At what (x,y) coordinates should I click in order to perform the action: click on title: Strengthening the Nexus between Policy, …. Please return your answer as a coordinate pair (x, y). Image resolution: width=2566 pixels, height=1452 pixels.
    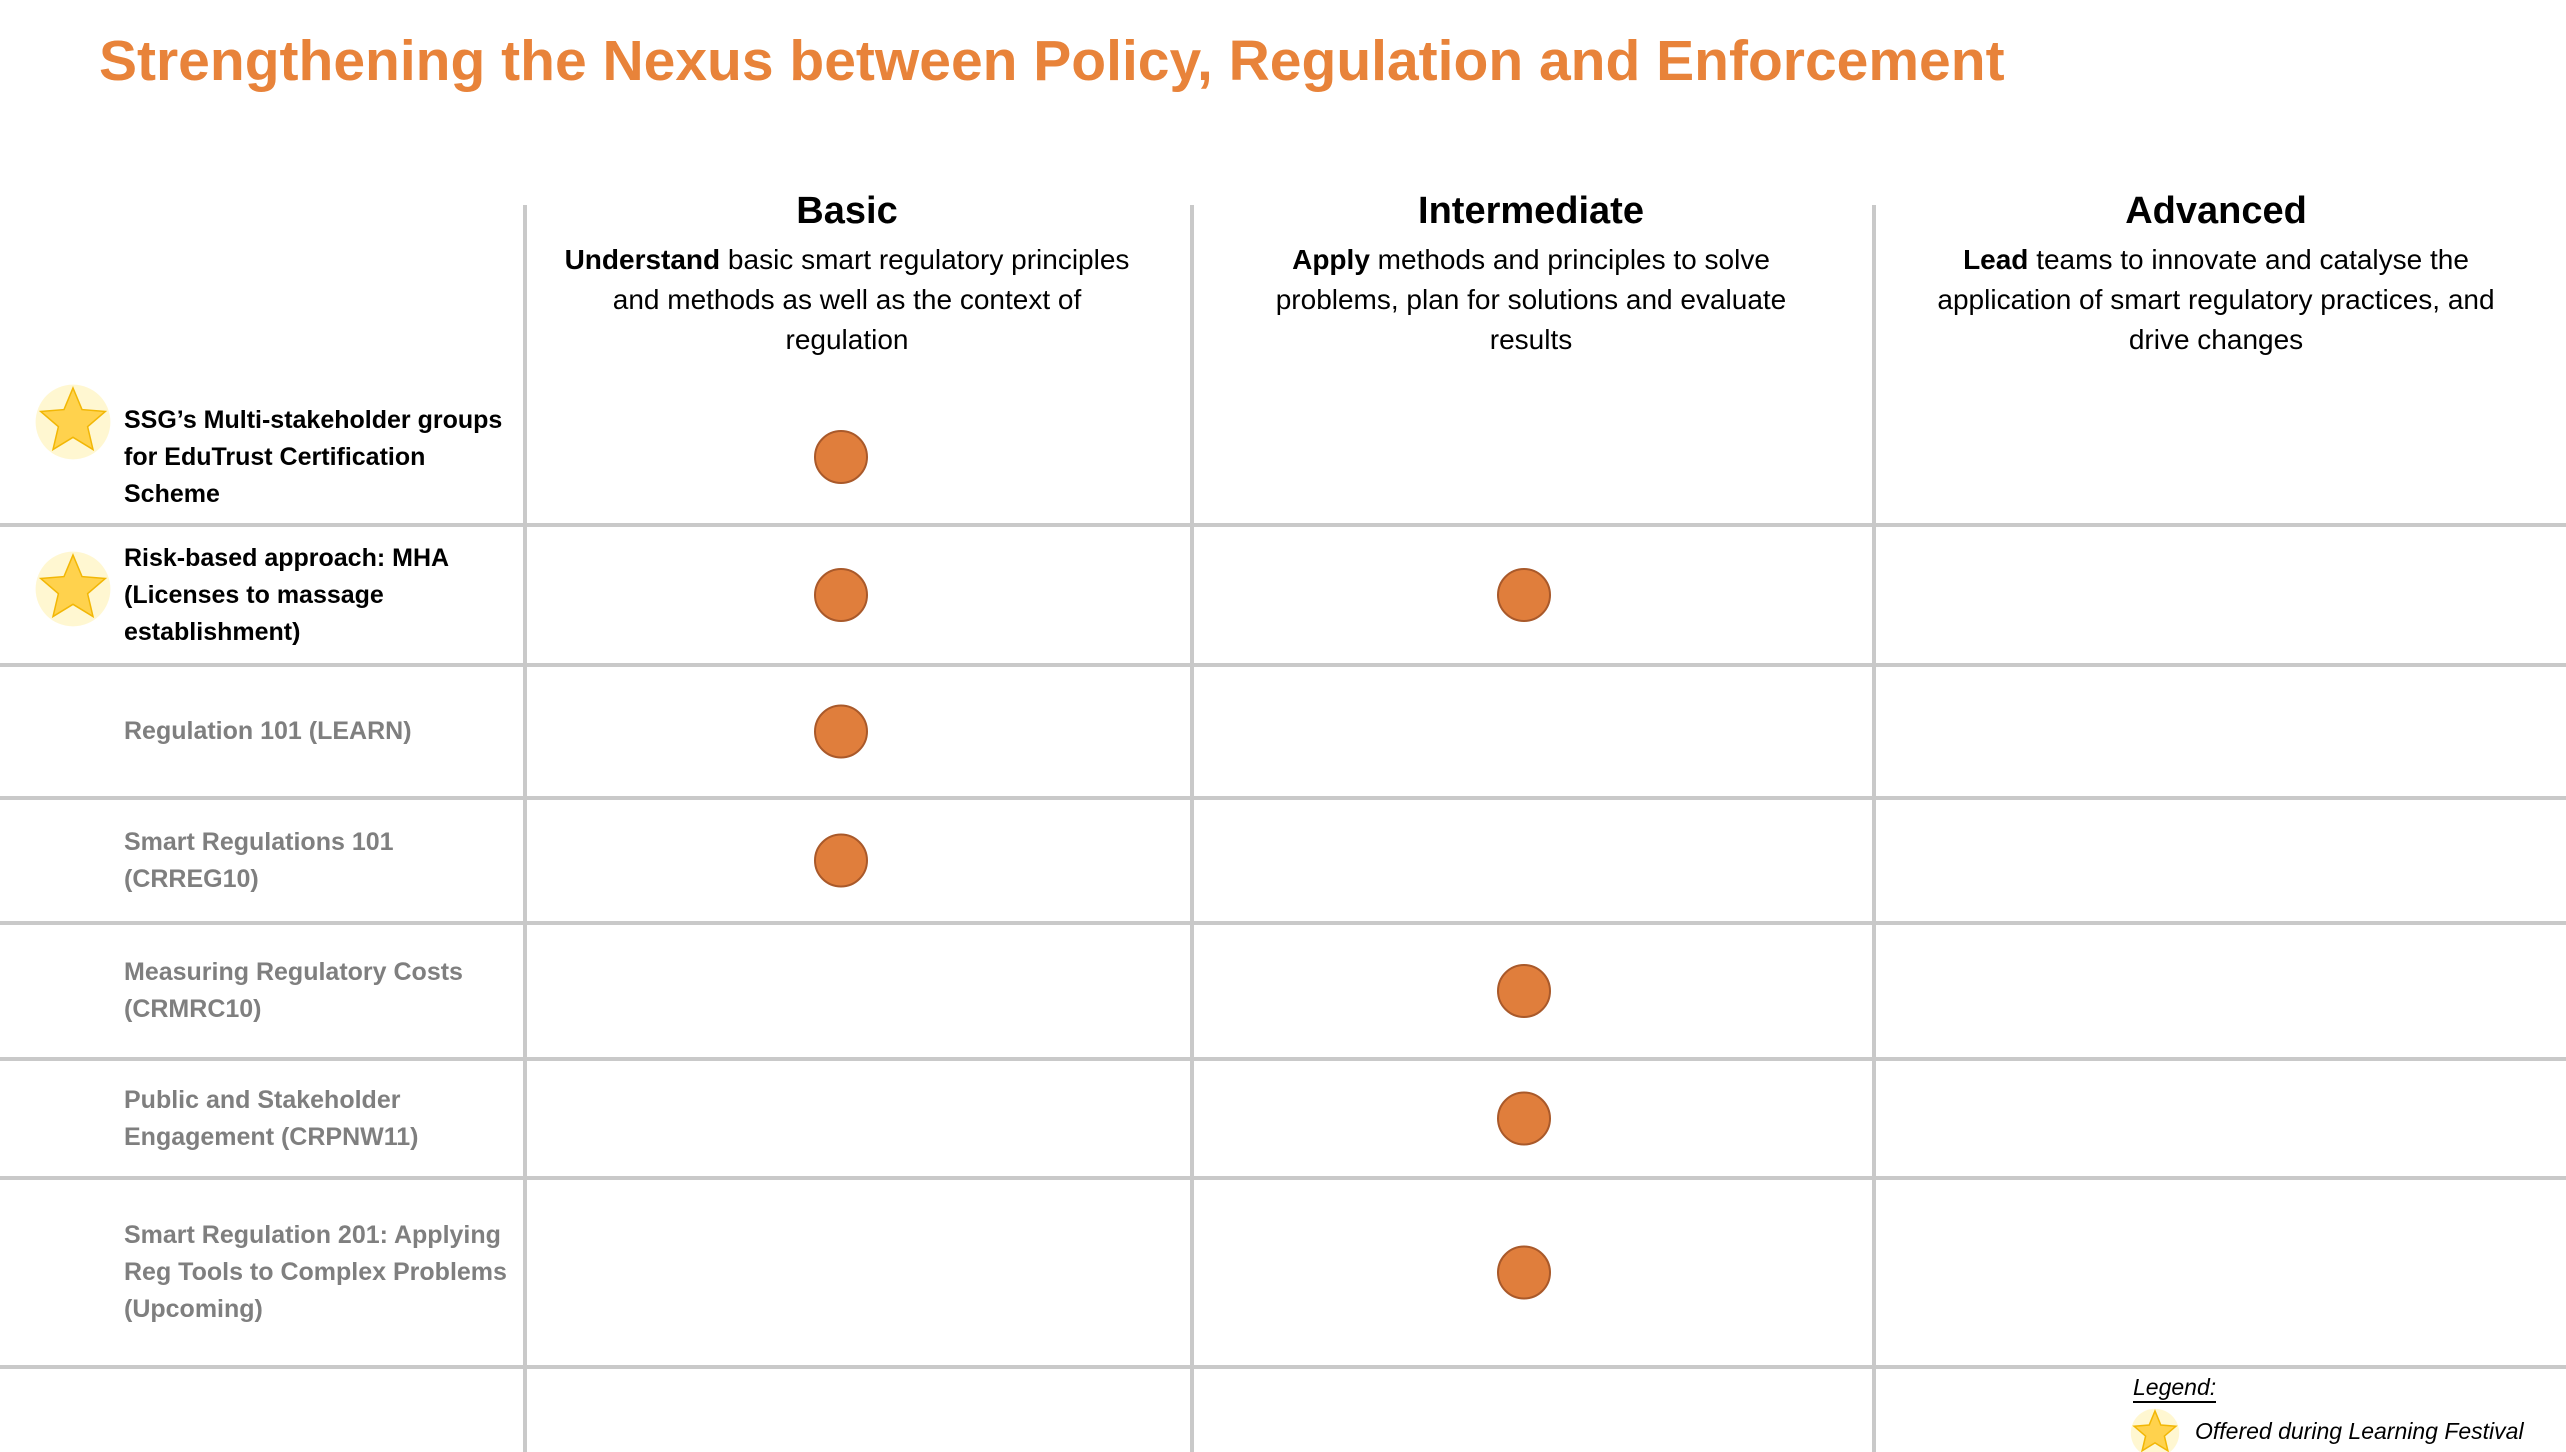
    Looking at the image, I should click on (1052, 61).